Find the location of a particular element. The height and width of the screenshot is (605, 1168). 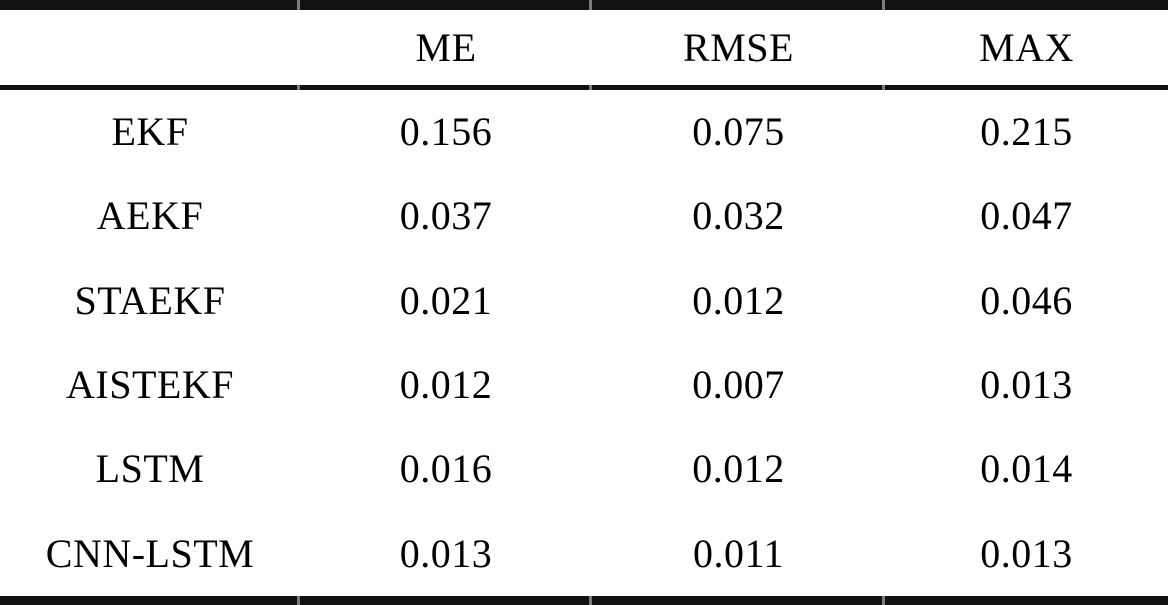

table-row-aistekf: AISTEKF 0.012 0.007 0.013 is located at coordinates (584, 385).